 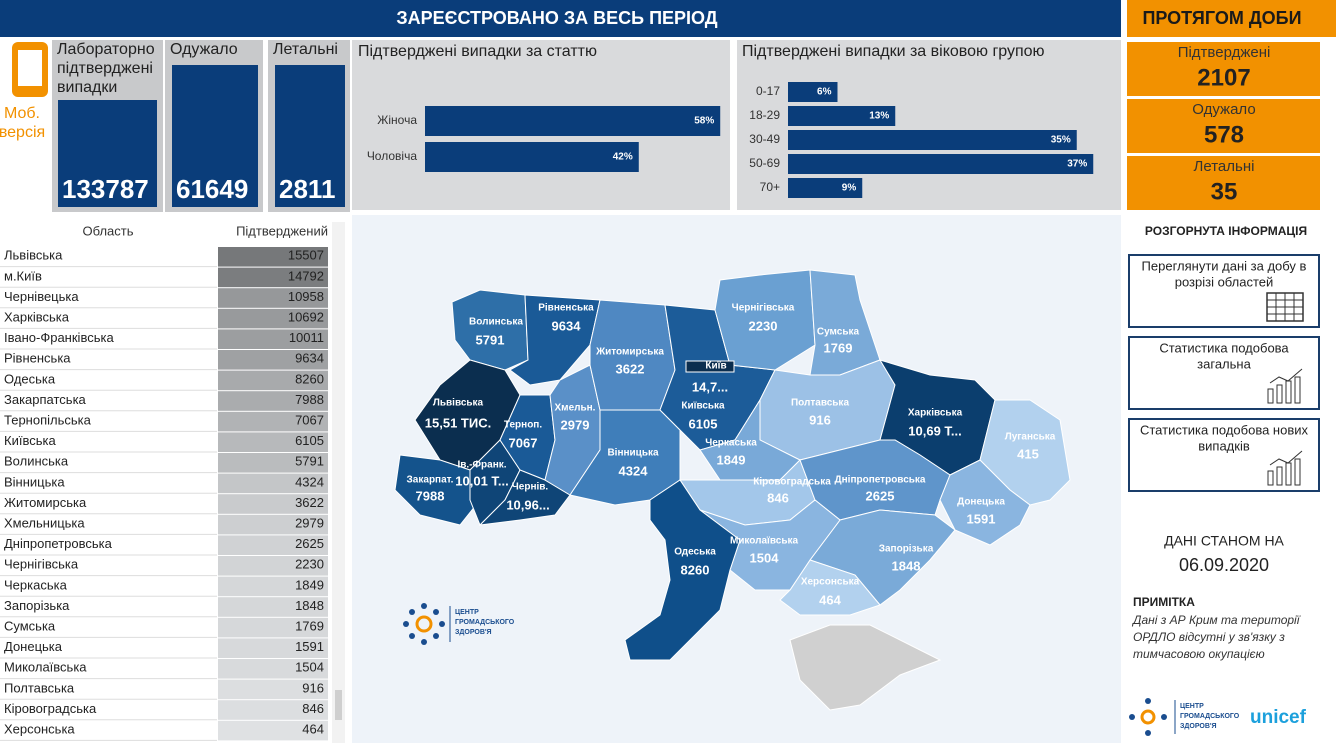 What do you see at coordinates (58, 543) in the screenshot?
I see `region-name: Дніпропетровська` at bounding box center [58, 543].